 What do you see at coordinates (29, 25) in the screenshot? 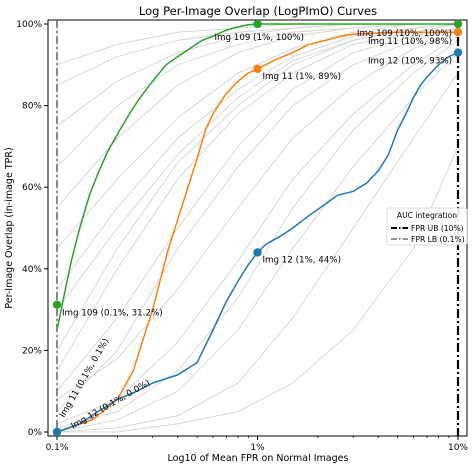
I see `y-tick-label-5: 100%` at bounding box center [29, 25].